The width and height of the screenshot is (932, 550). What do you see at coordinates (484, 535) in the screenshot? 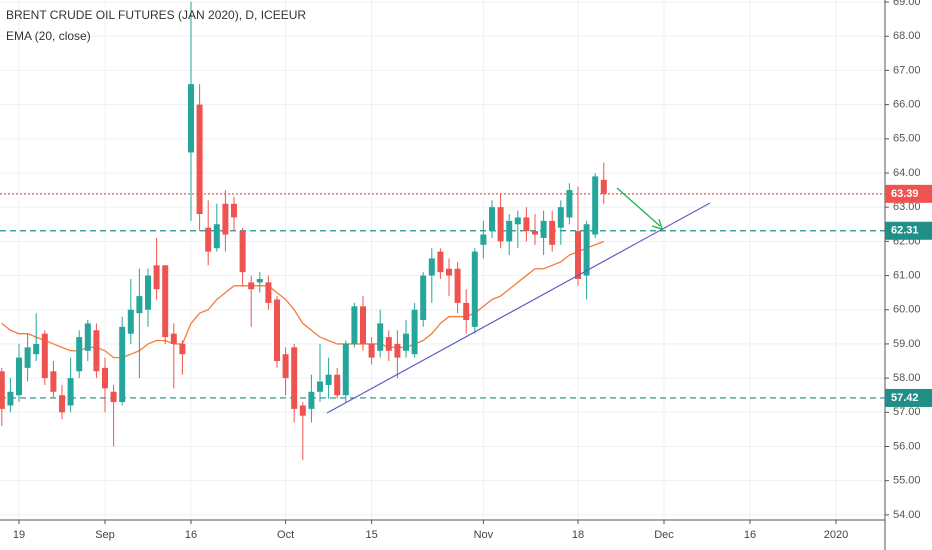
I see `x-tick-label: Nov` at bounding box center [484, 535].